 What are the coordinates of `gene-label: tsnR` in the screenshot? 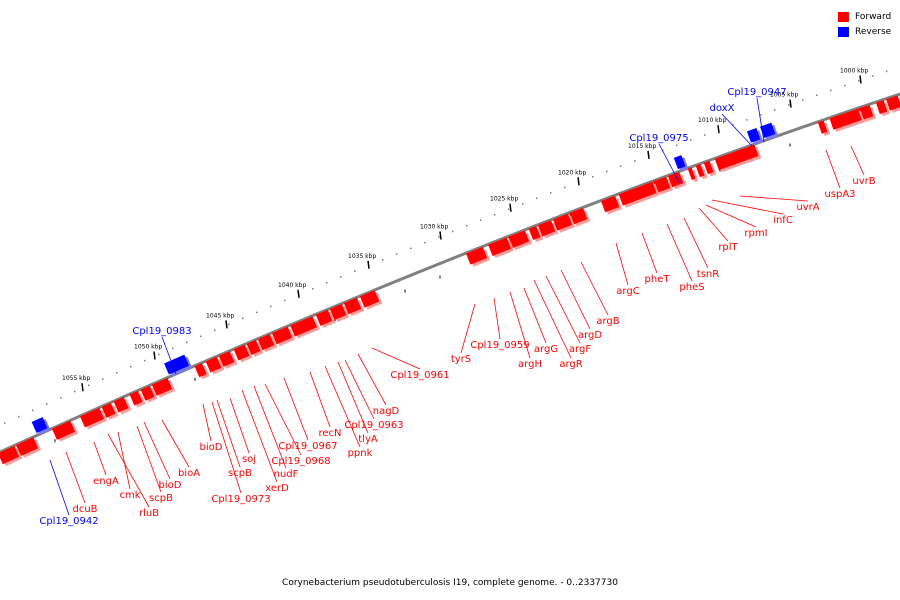 It's located at (708, 274).